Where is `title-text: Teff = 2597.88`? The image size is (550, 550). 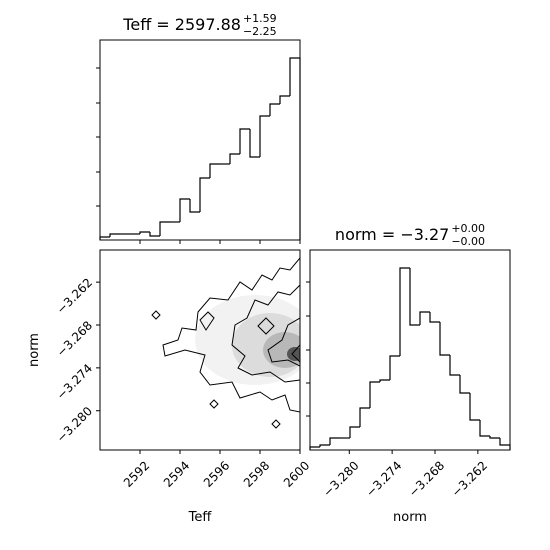
title-text: Teff = 2597.88 is located at coordinates (181, 24).